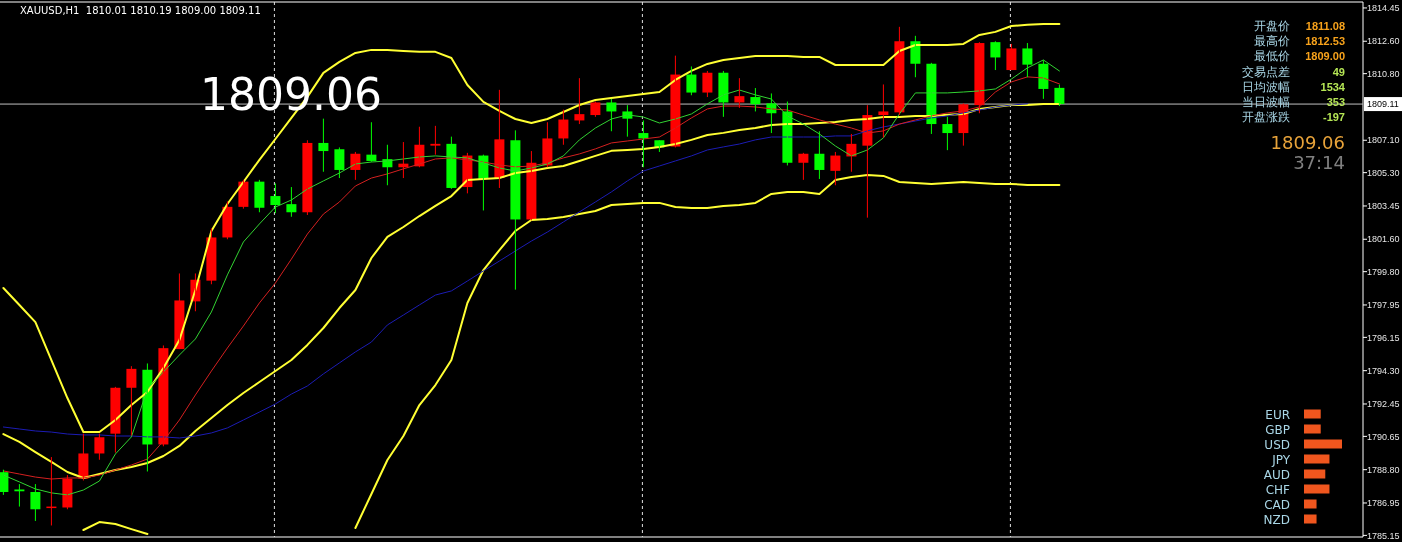  Describe the element at coordinates (1383, 239) in the screenshot. I see `y-tick-label: 1801.60` at that location.